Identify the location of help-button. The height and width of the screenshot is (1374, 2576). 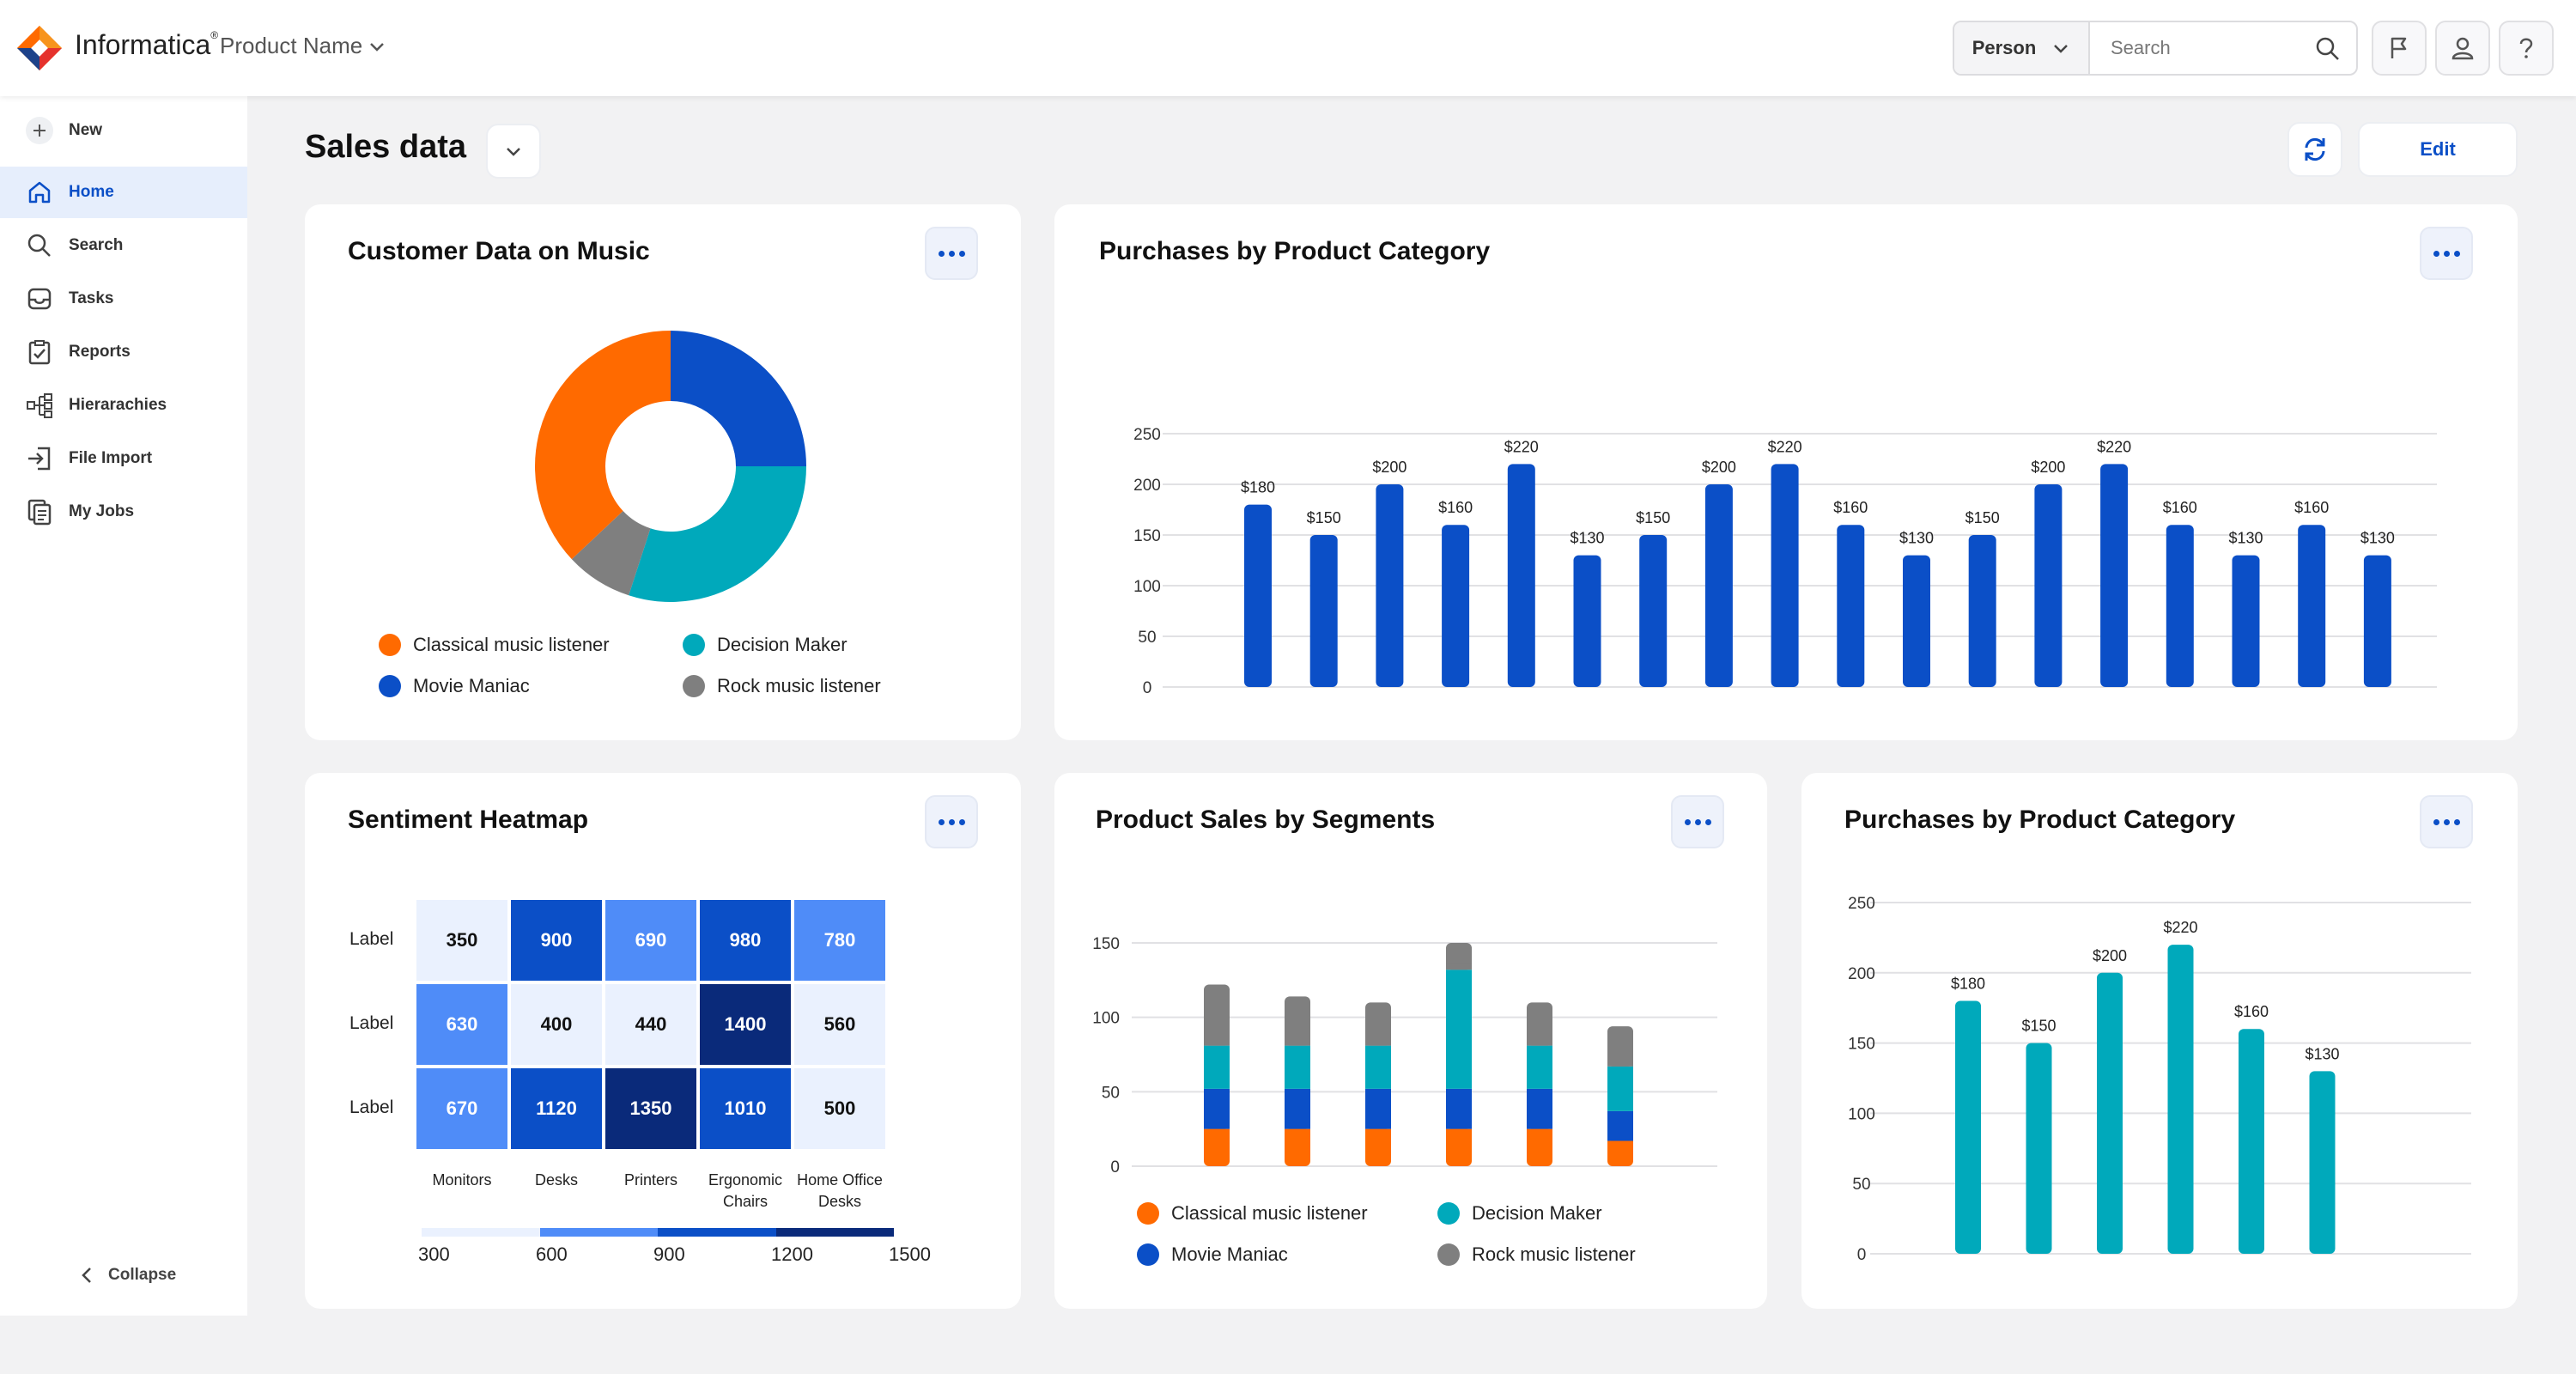
(2526, 48).